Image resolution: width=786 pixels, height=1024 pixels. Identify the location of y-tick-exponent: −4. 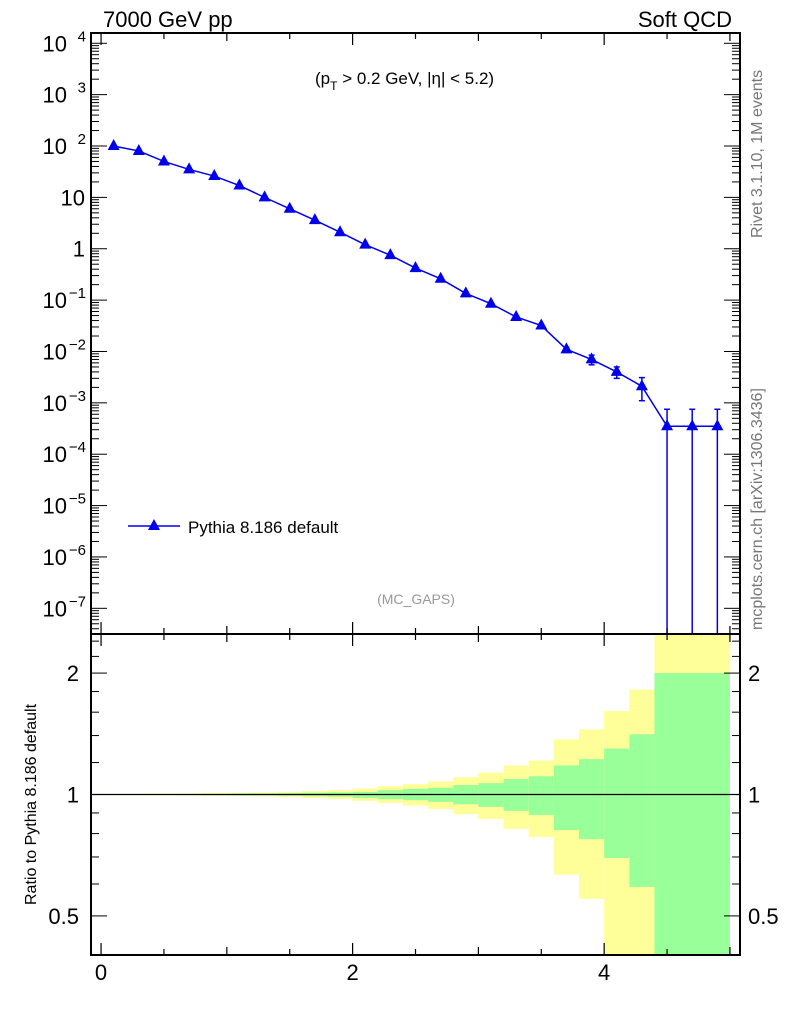
(77, 447).